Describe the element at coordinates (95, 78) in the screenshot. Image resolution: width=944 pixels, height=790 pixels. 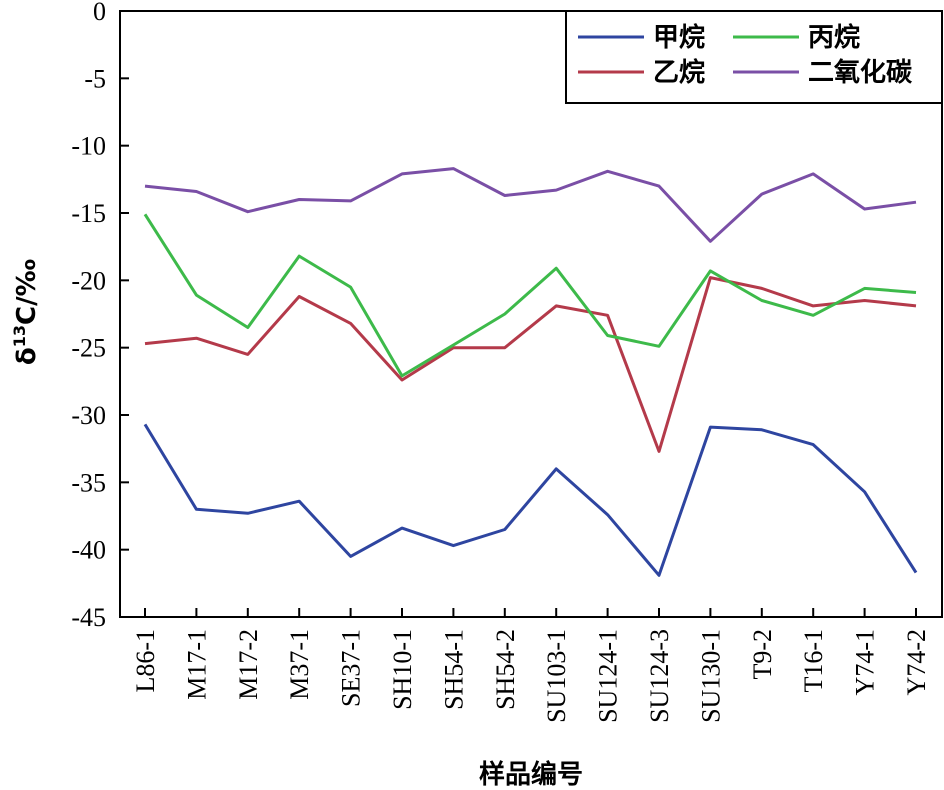
I see `y-tick-label: -5` at that location.